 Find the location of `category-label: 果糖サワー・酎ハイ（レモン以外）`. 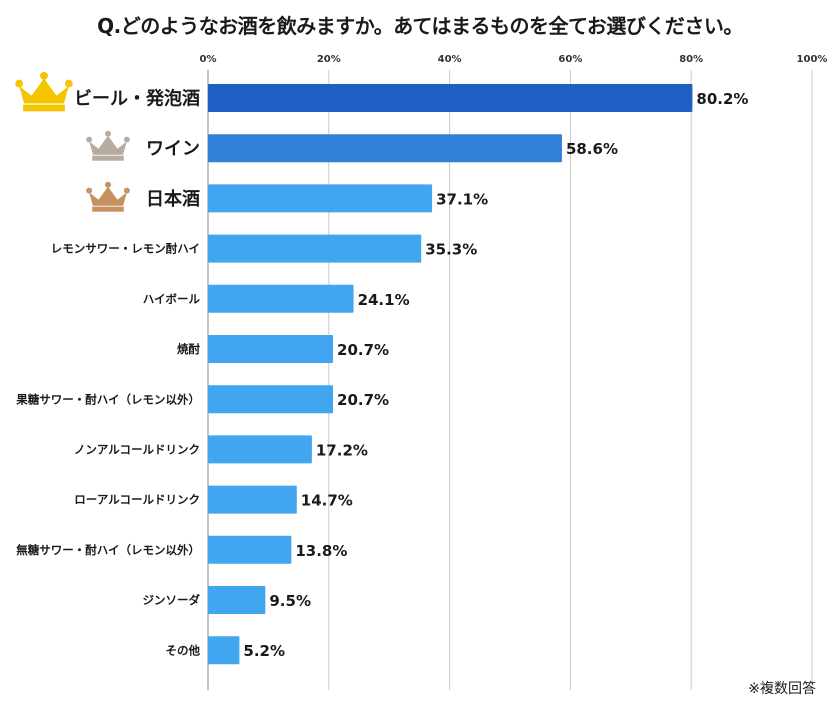

category-label: 果糖サワー・酎ハイ（レモン以外） is located at coordinates (107, 399).